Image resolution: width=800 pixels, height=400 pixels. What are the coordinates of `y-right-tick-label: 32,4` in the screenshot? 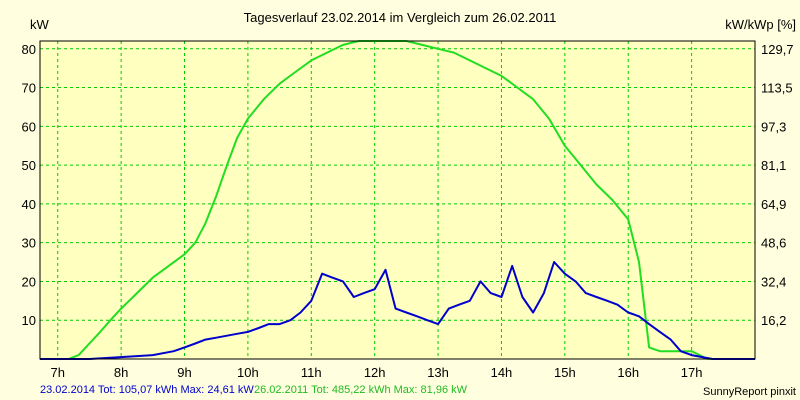 It's located at (773, 281).